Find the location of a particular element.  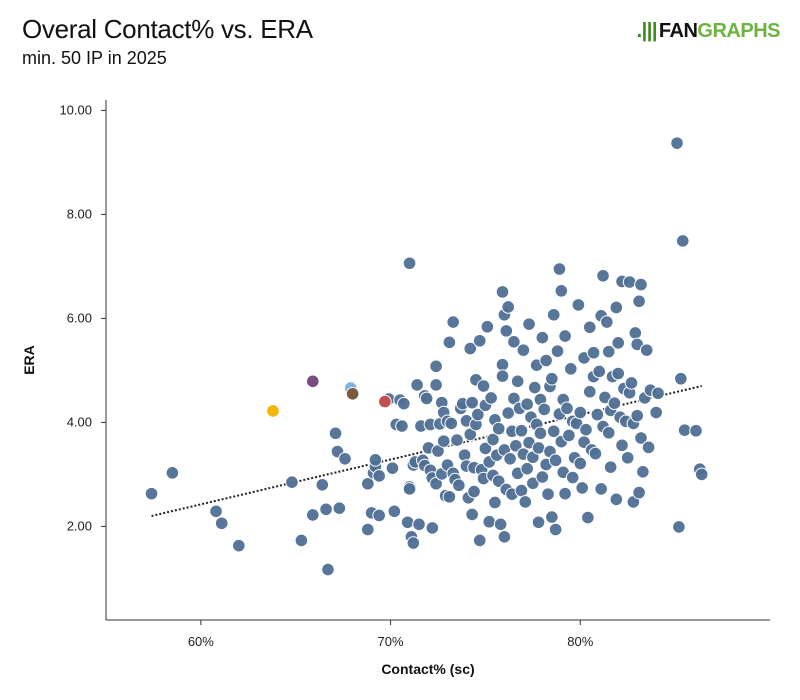

chart-title: Overal Contact% vs. ERA is located at coordinates (167, 29).